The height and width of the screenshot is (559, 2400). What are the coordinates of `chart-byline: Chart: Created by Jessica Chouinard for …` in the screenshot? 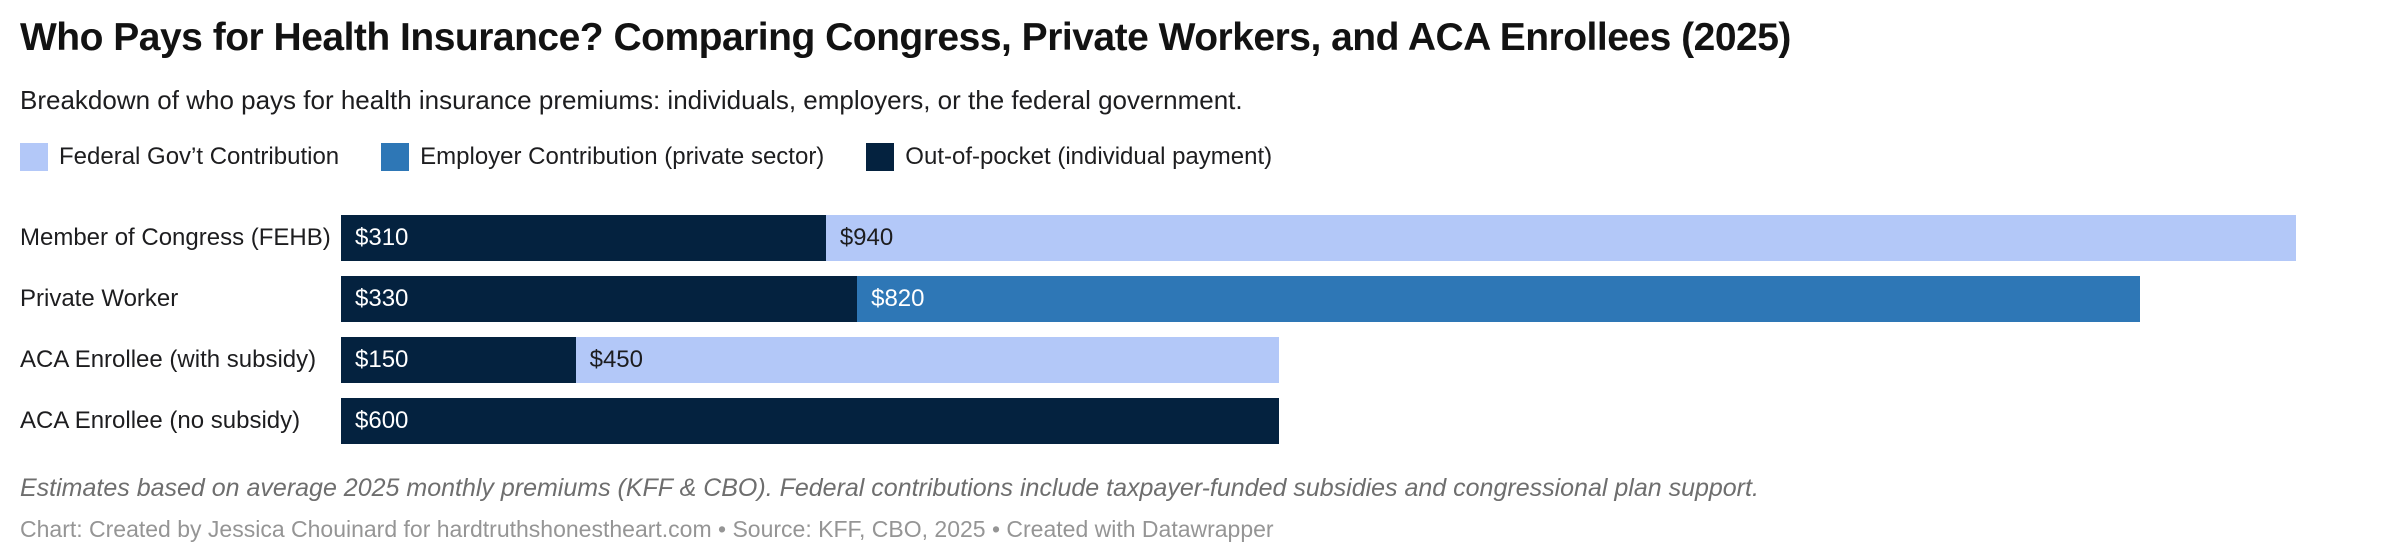 It's located at (647, 528).